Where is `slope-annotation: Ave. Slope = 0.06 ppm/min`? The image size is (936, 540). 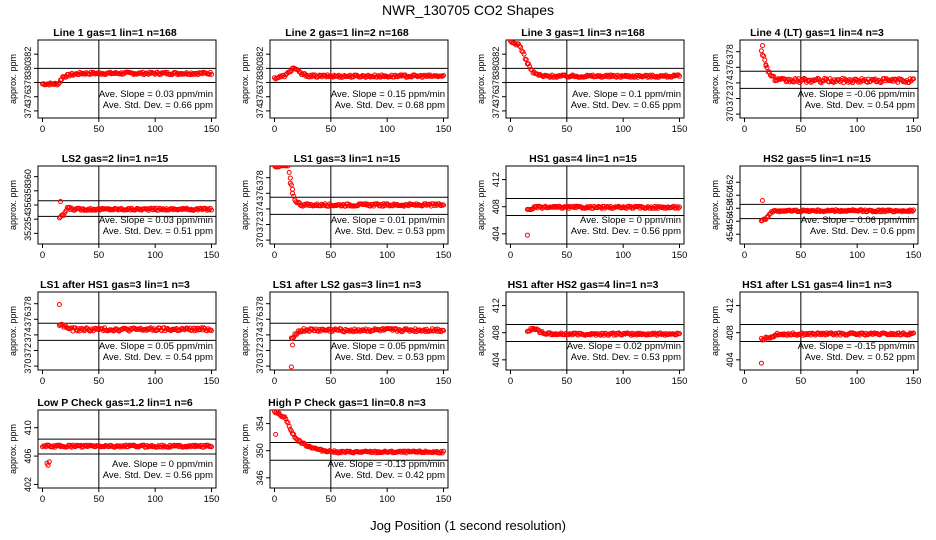 slope-annotation: Ave. Slope = 0.06 ppm/min is located at coordinates (858, 220).